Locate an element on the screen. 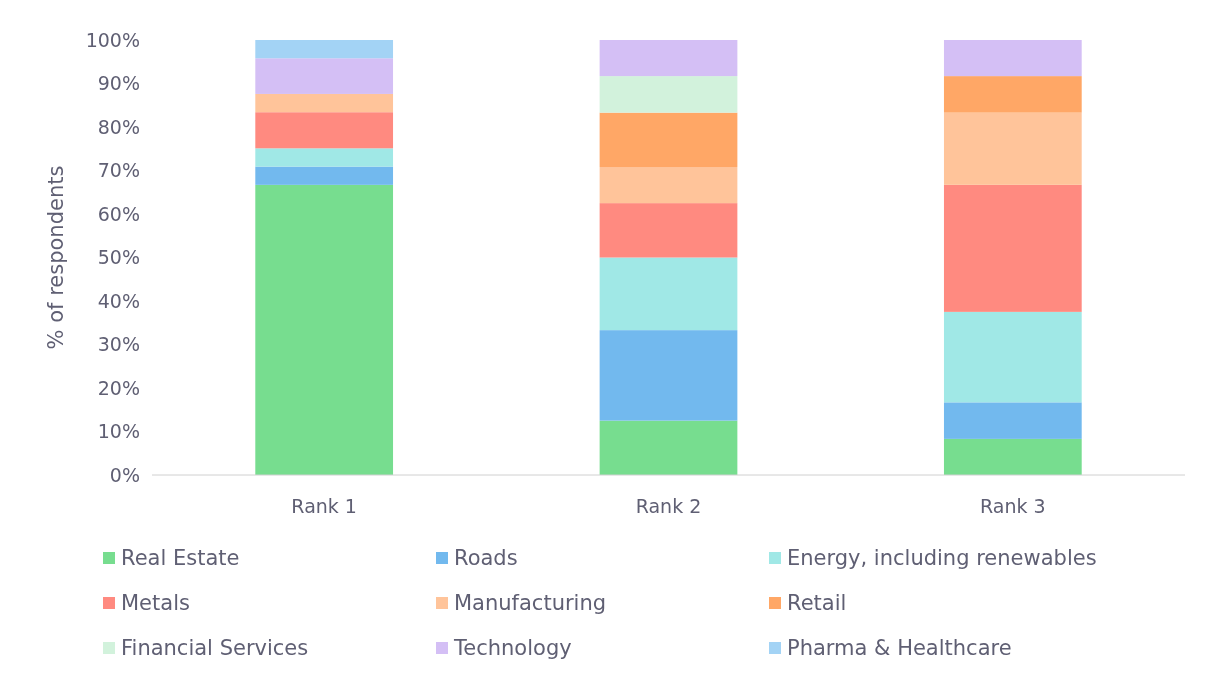 The image size is (1205, 674). y-tick-label: 70% is located at coordinates (118, 170).